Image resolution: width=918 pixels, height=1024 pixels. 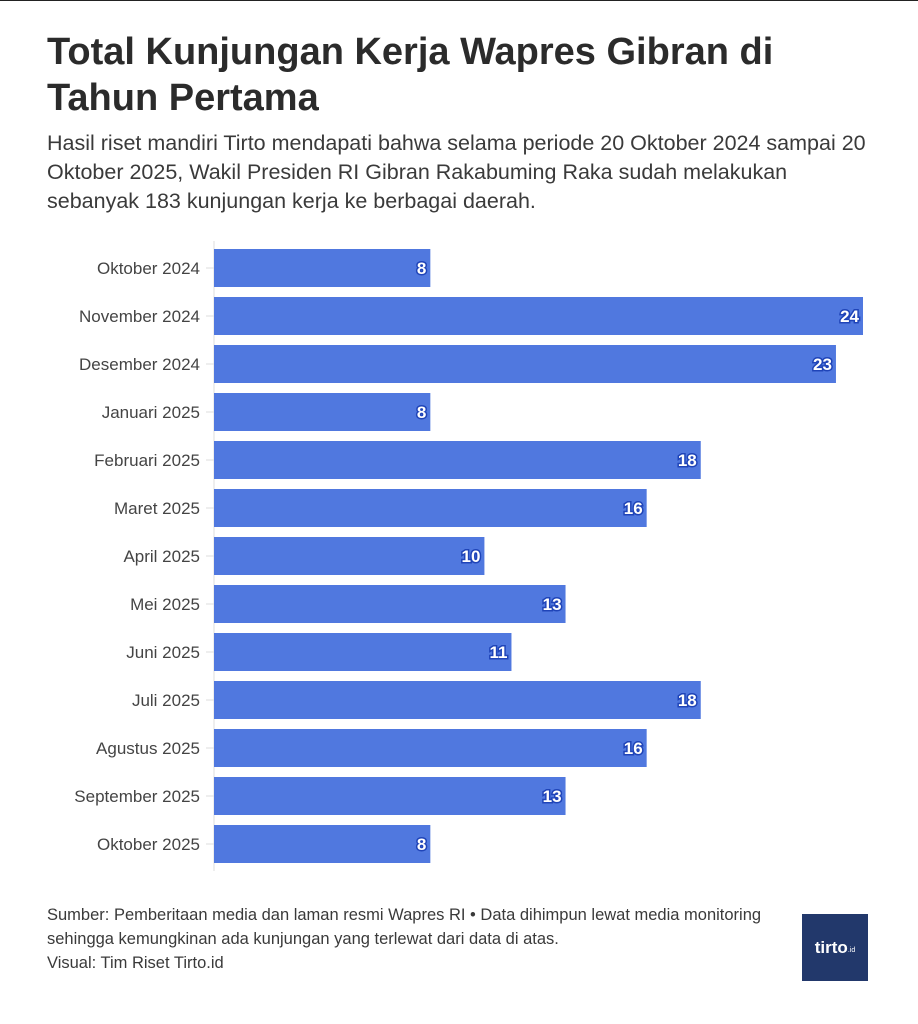 What do you see at coordinates (498, 652) in the screenshot?
I see `data-label: 11` at bounding box center [498, 652].